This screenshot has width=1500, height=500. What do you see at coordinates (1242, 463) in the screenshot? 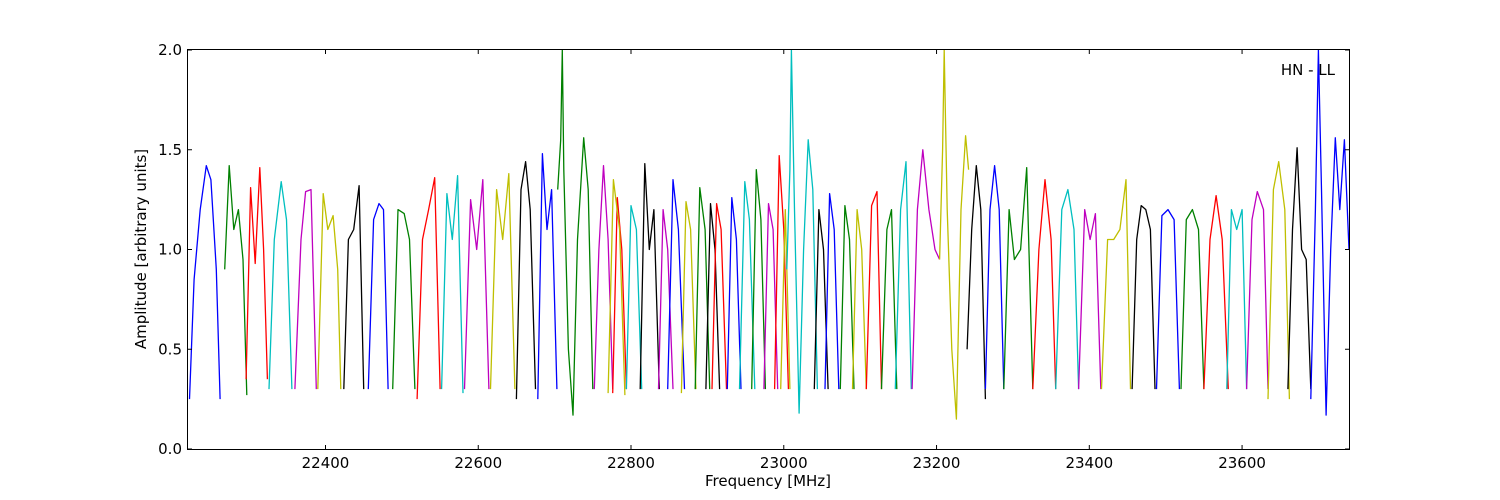
I see `x-tick-label: 23600` at bounding box center [1242, 463].